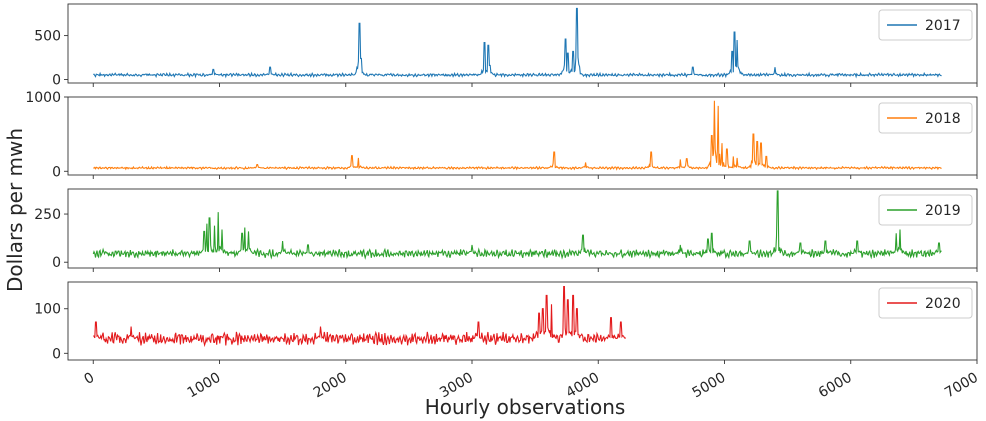  I want to click on legend-label: 2017, so click(943, 26).